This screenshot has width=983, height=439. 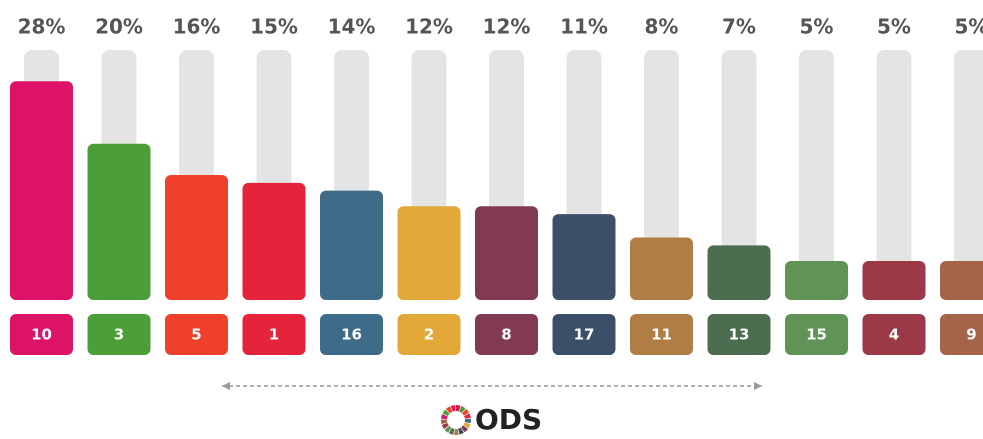 I want to click on value-label: 7%, so click(x=739, y=27).